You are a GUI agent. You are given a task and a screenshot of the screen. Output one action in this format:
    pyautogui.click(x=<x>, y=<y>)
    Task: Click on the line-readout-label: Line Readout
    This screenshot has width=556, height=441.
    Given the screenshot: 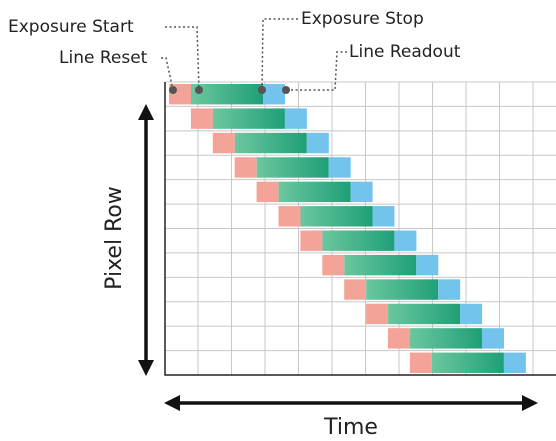 What is the action you would take?
    pyautogui.click(x=405, y=52)
    